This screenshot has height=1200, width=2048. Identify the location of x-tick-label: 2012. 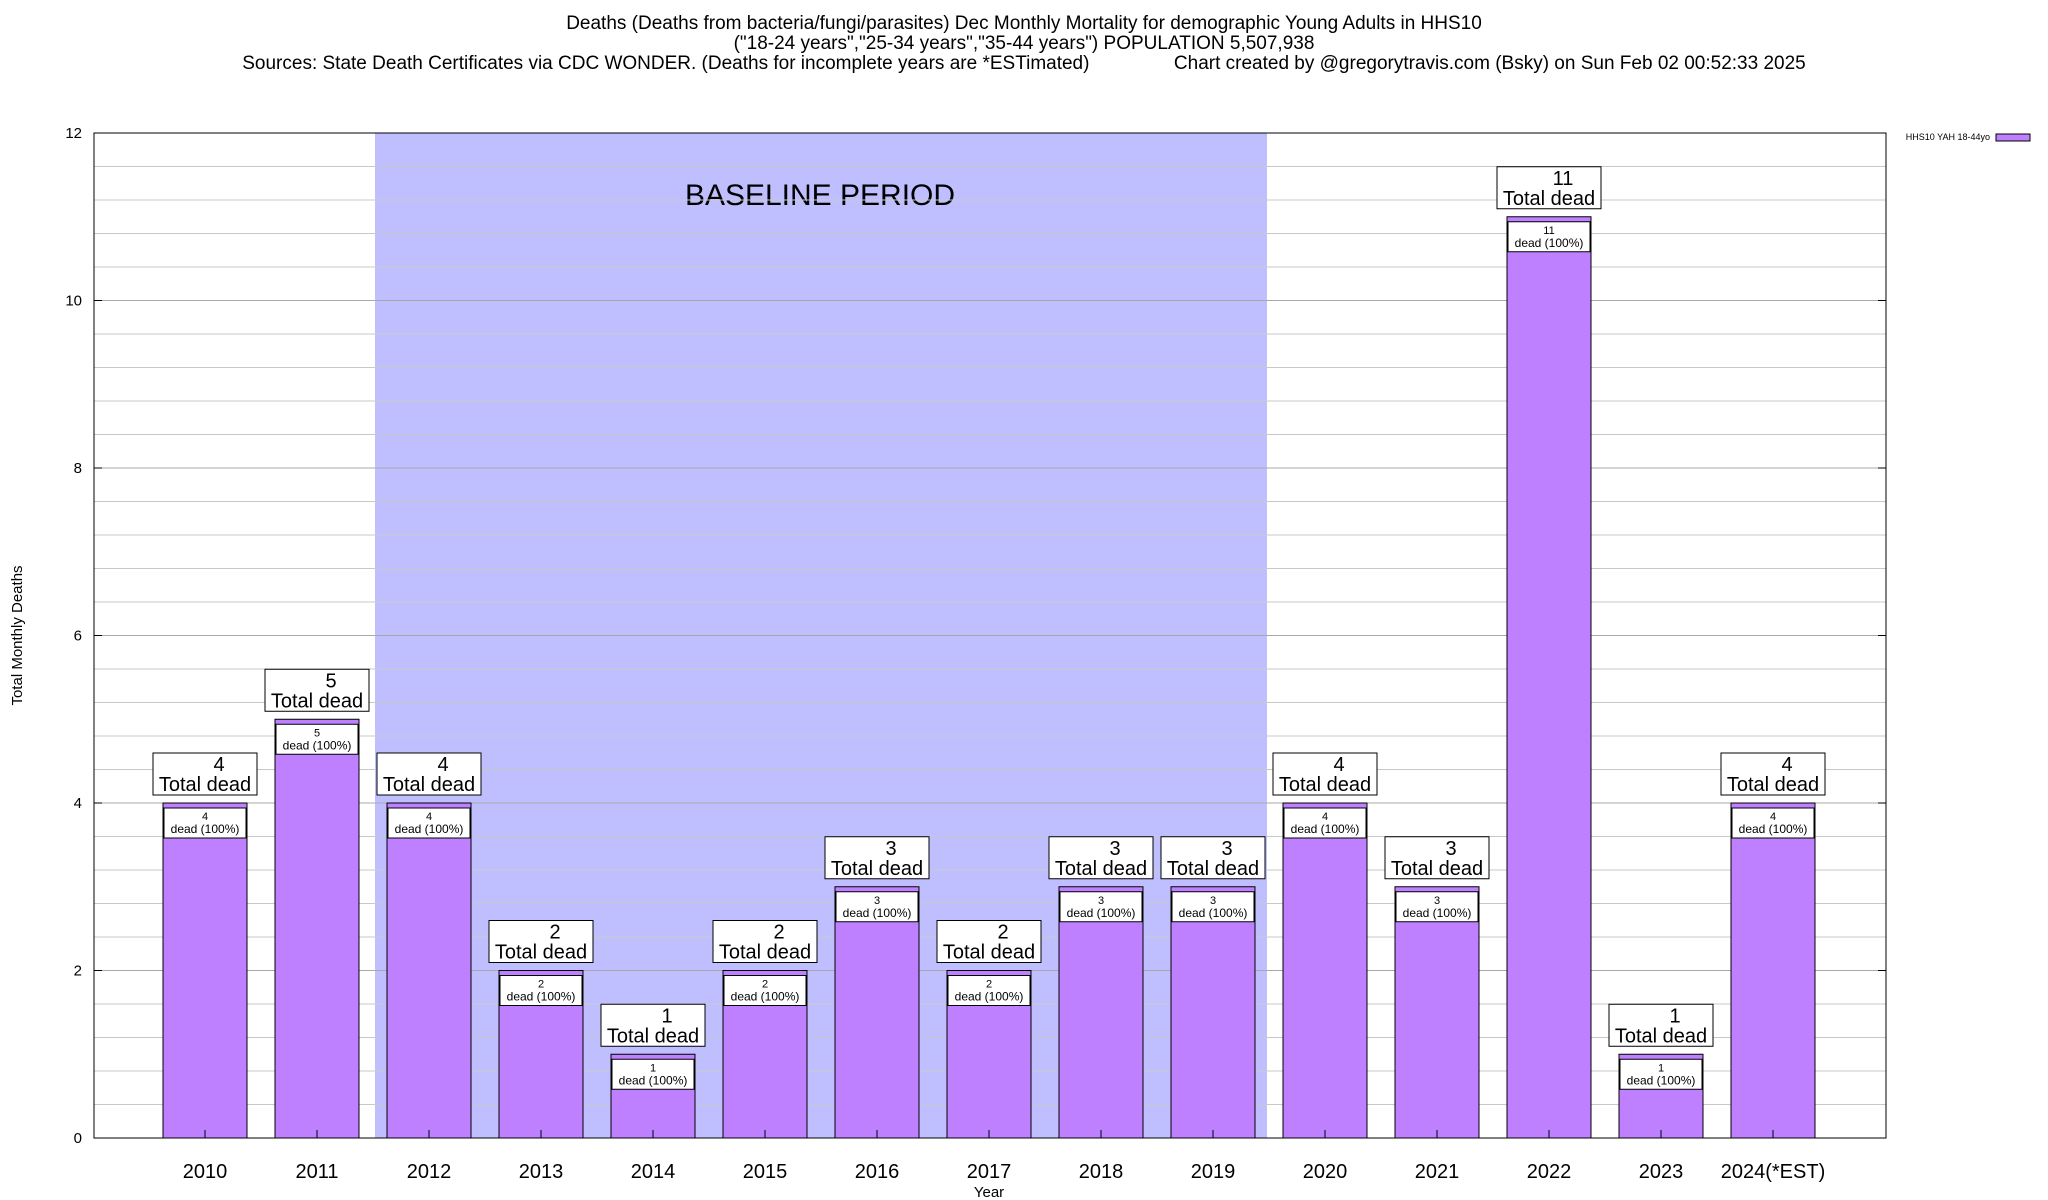
(429, 1172).